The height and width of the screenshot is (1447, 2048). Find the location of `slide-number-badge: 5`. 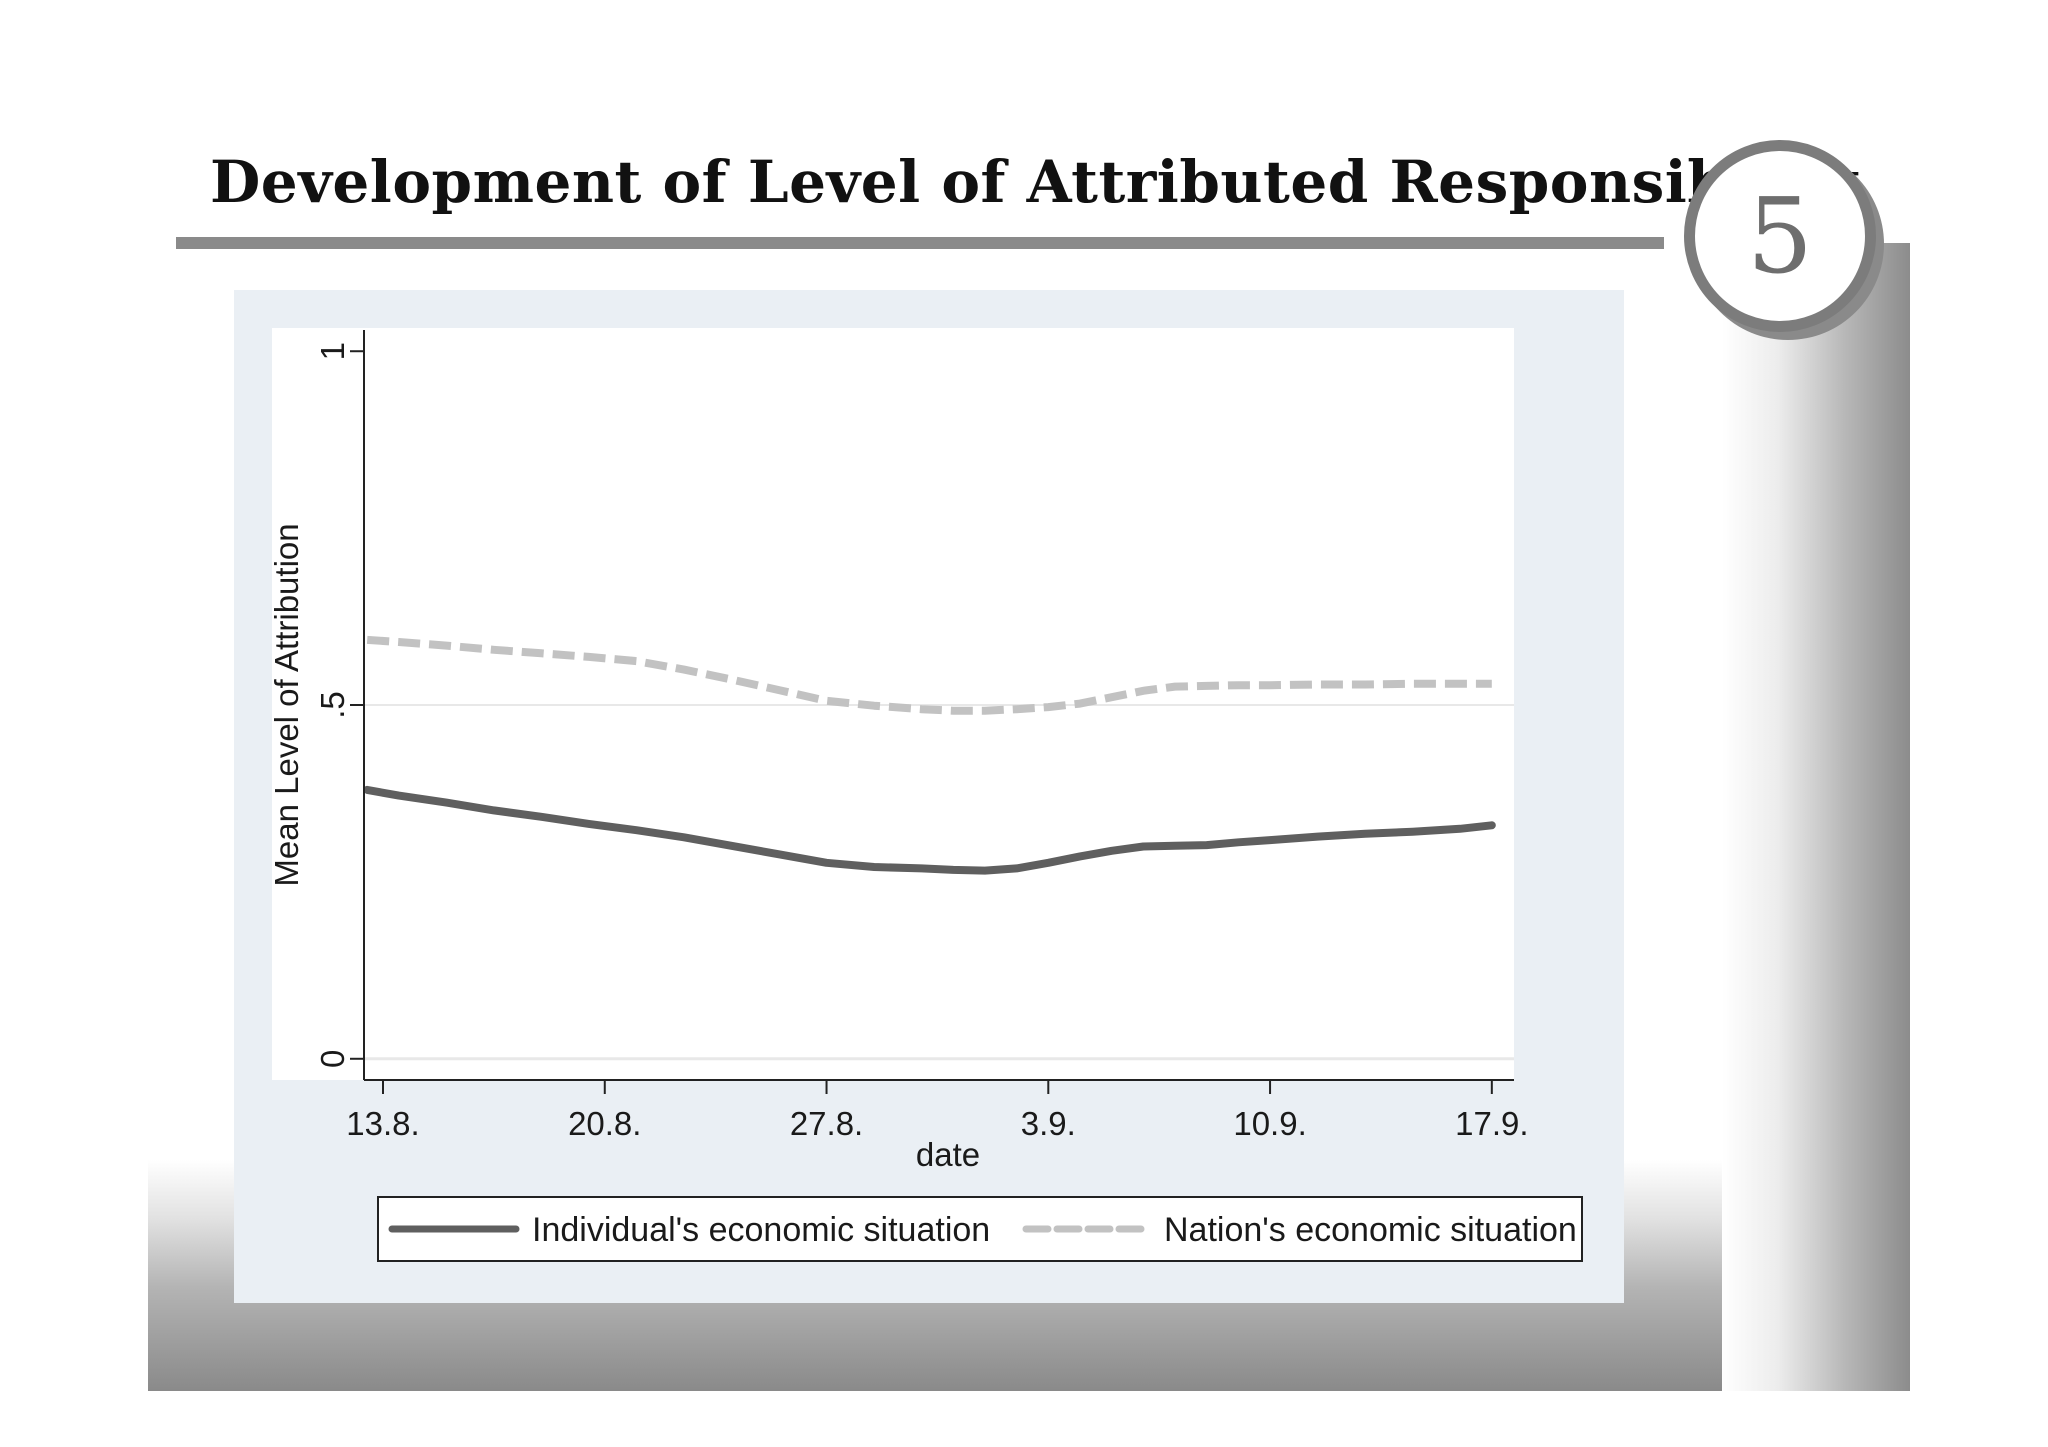

slide-number-badge: 5 is located at coordinates (1780, 236).